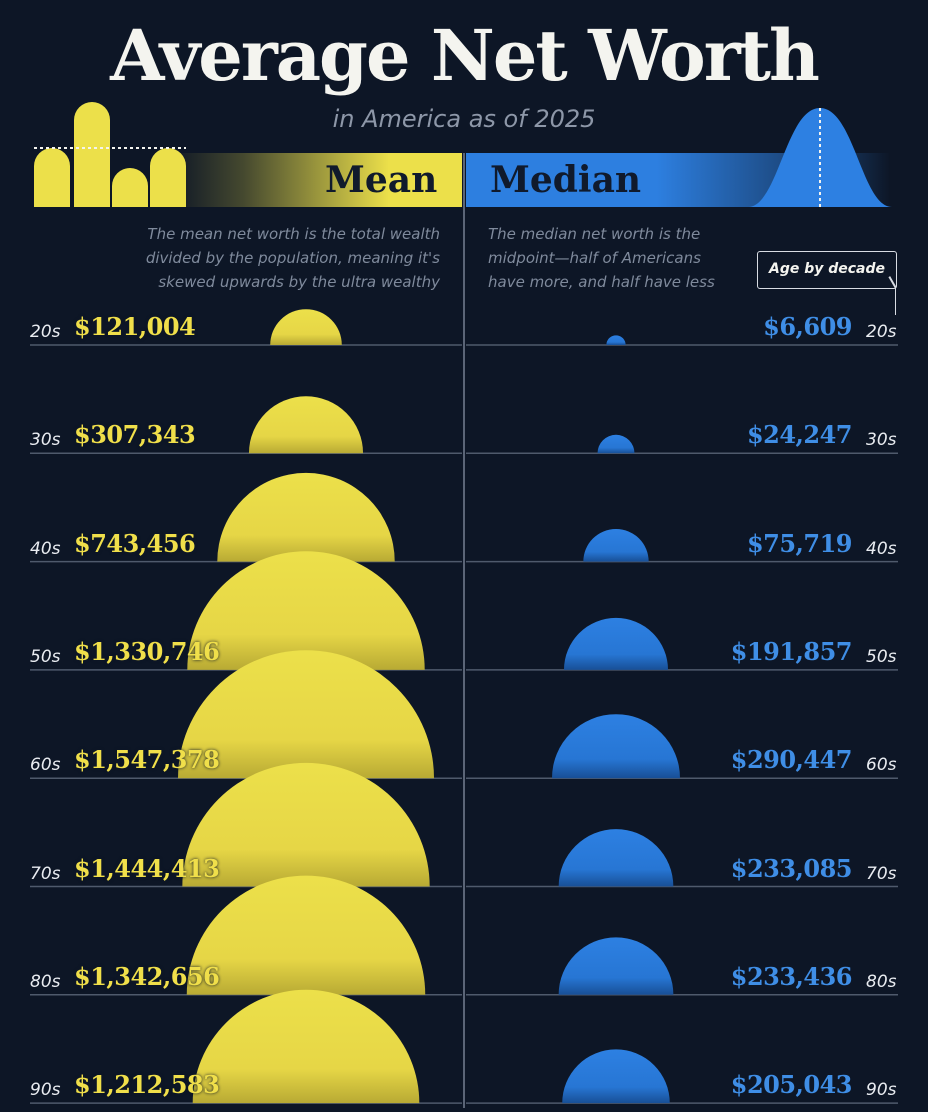 The width and height of the screenshot is (928, 1112). Describe the element at coordinates (566, 180) in the screenshot. I see `median-heading: Median` at that location.